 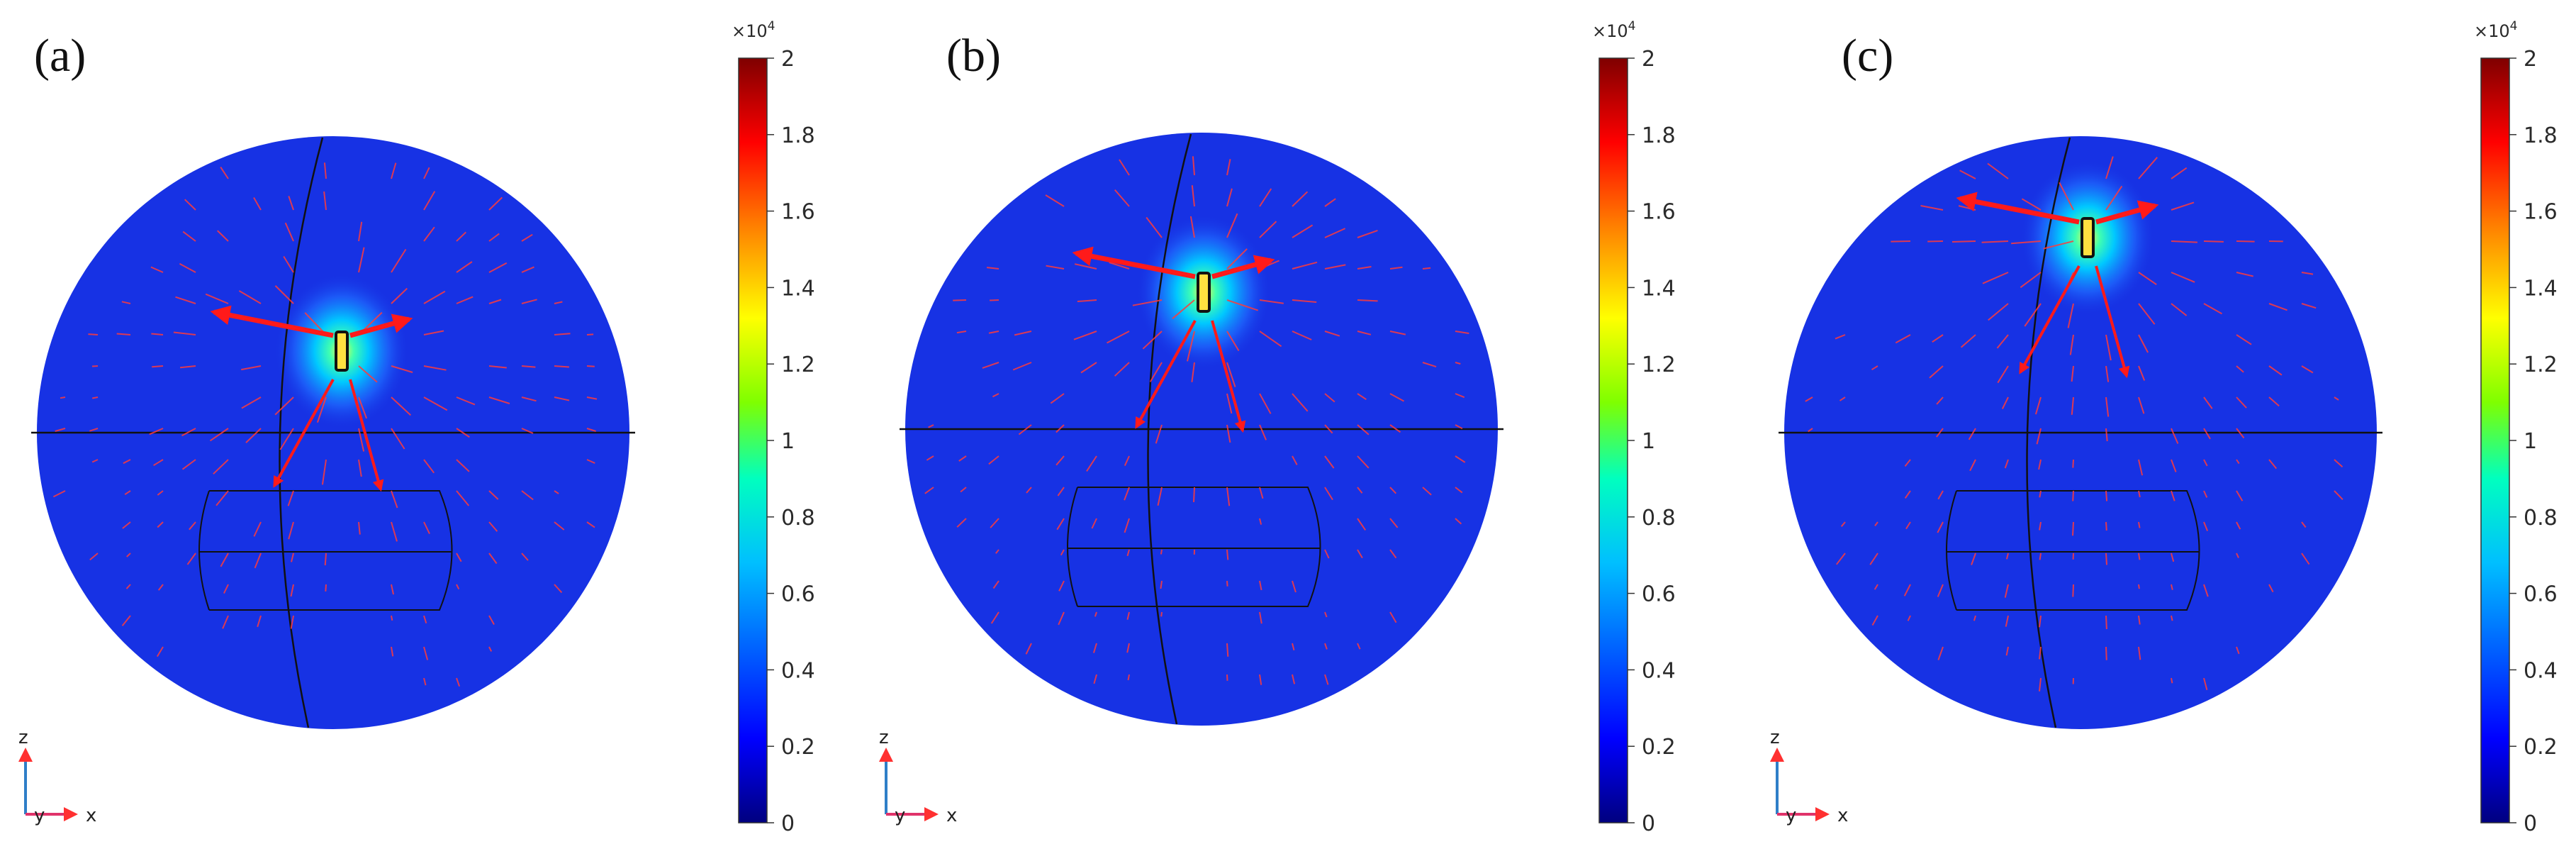 What do you see at coordinates (1659, 748) in the screenshot?
I see `colorbar-tick-label: 0.2` at bounding box center [1659, 748].